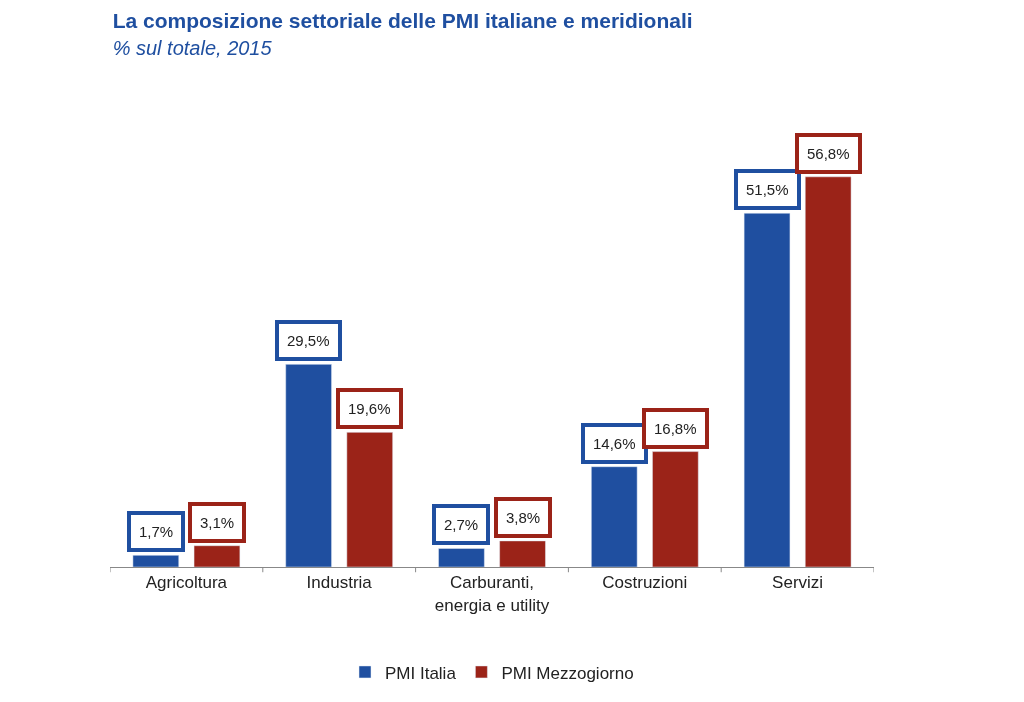  Describe the element at coordinates (461, 524) in the screenshot. I see `data-label: 2,7%` at that location.